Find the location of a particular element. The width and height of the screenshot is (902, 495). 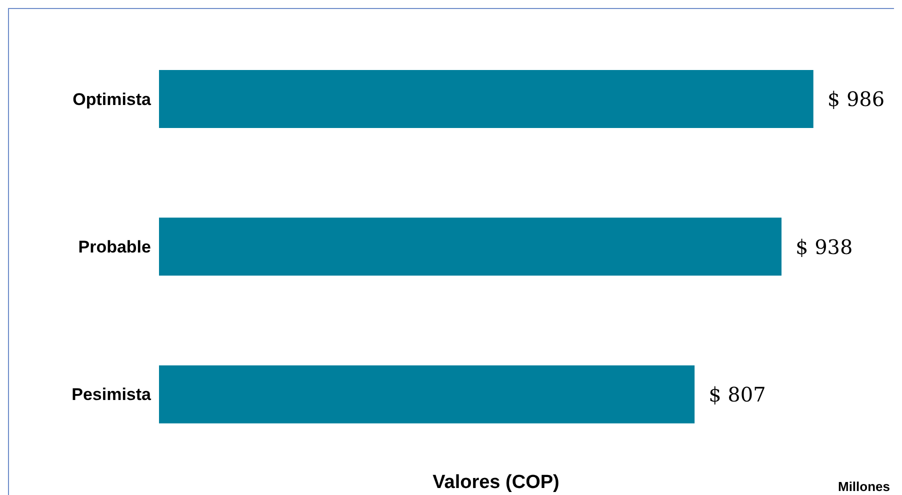

y-tick-label: Pesimista is located at coordinates (112, 394).